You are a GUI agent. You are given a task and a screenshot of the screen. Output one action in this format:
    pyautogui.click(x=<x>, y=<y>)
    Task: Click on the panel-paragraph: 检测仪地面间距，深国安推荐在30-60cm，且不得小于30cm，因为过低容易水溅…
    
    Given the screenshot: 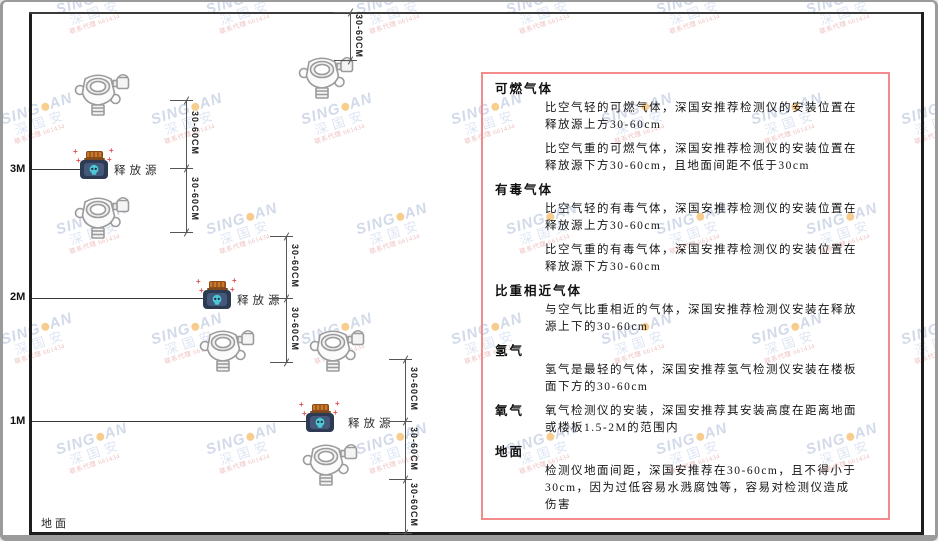 What is the action you would take?
    pyautogui.click(x=701, y=488)
    